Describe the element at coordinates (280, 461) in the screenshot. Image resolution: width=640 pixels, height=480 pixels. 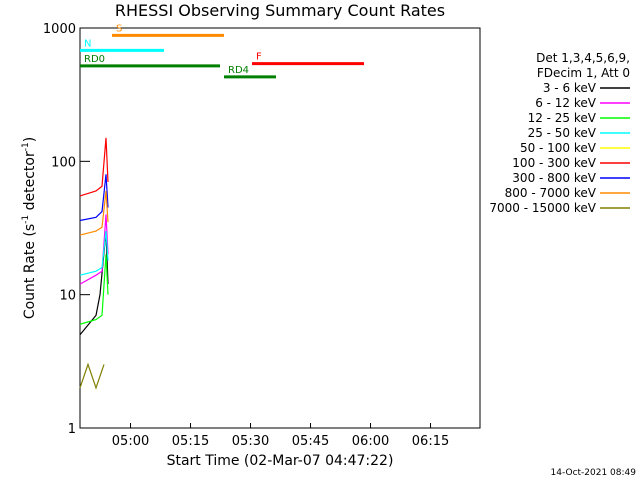
I see `x-axis-title: Start Time (02-Mar-07 04:47:22)` at that location.